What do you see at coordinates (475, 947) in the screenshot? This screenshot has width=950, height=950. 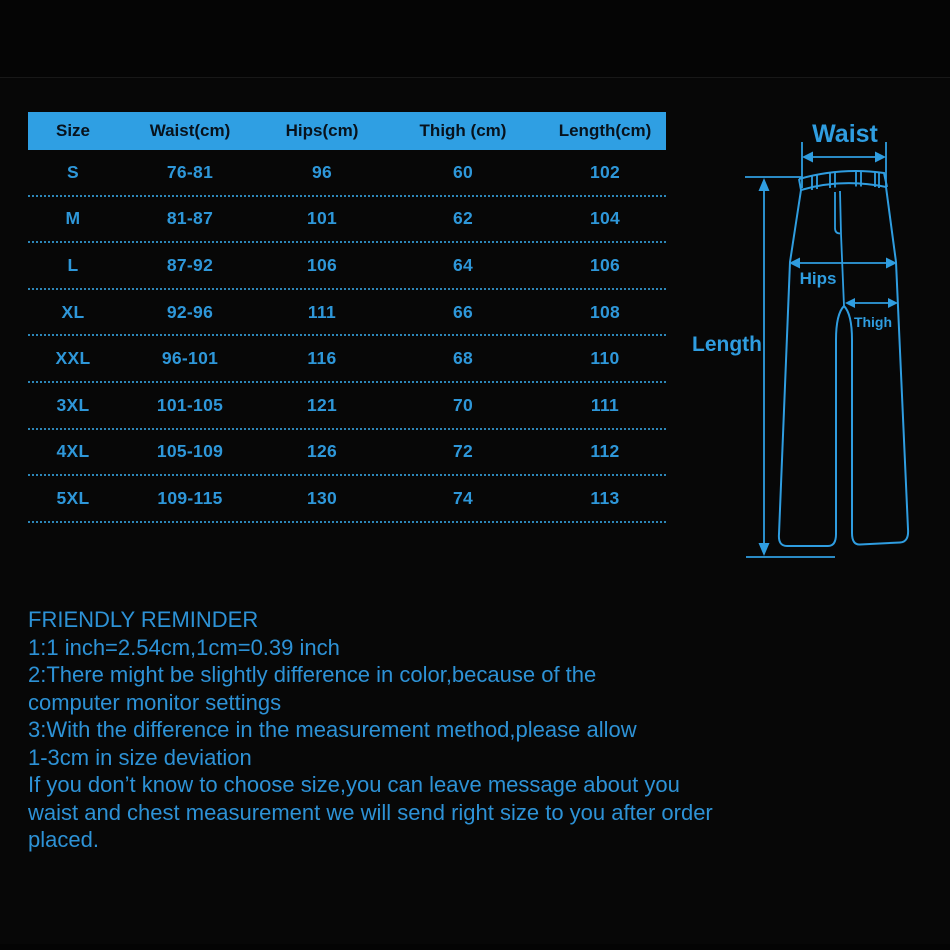 I see `bottom-strip` at bounding box center [475, 947].